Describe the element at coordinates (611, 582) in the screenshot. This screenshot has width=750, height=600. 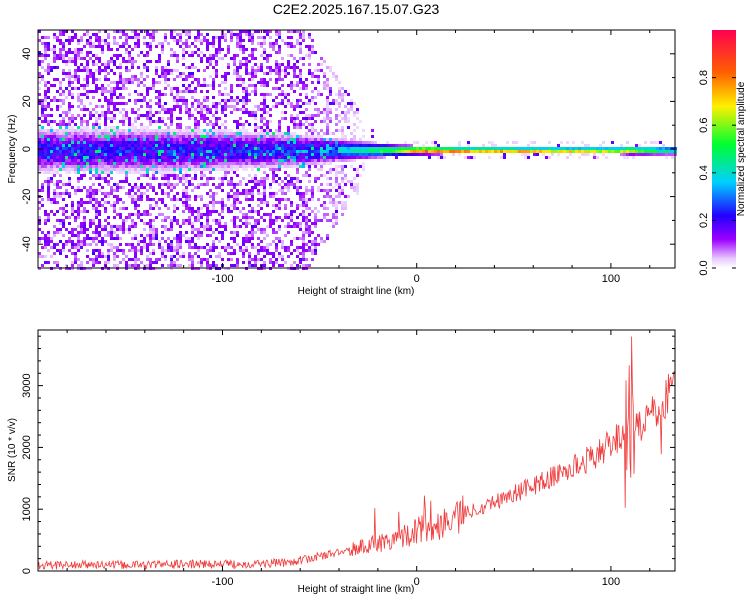
I see `x-tick-label: 100` at that location.